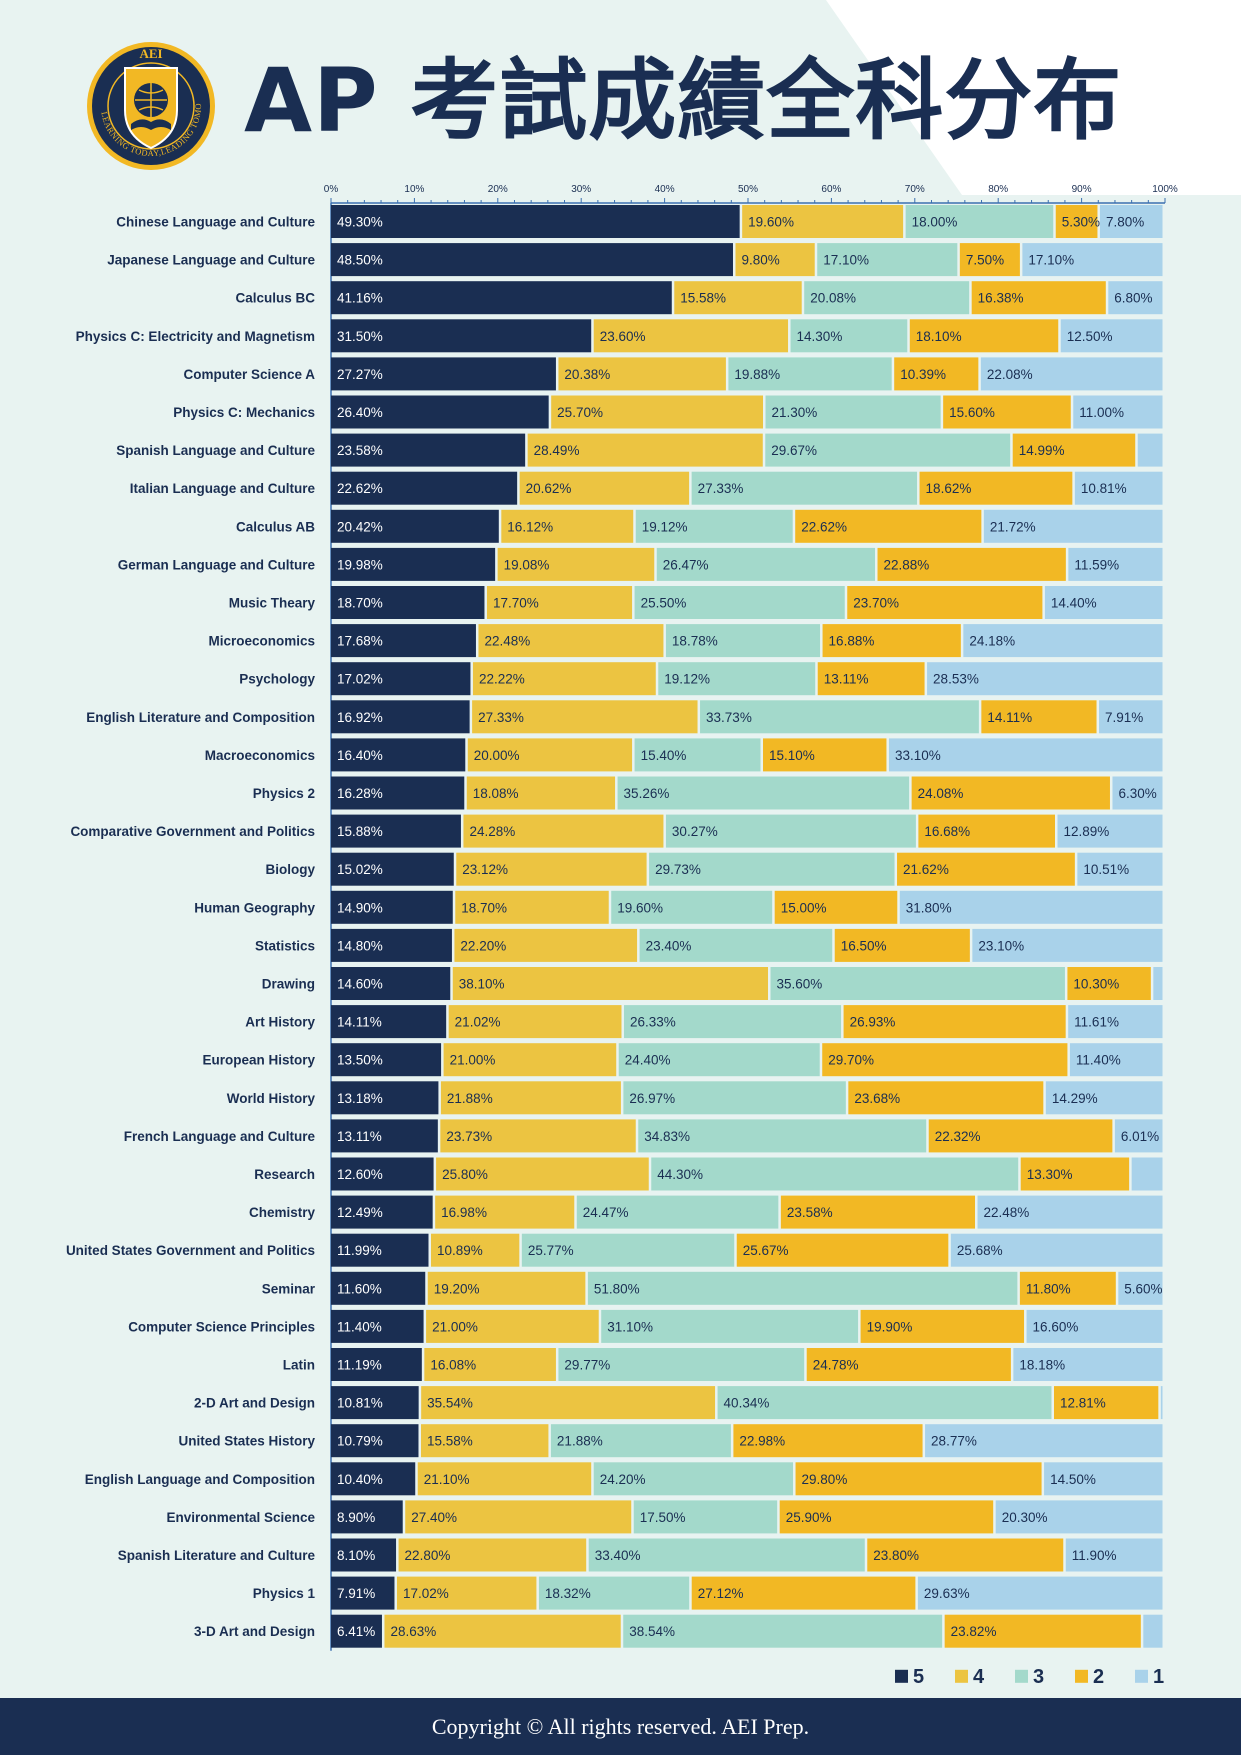  I want to click on data-label: 10.79%, so click(360, 1441).